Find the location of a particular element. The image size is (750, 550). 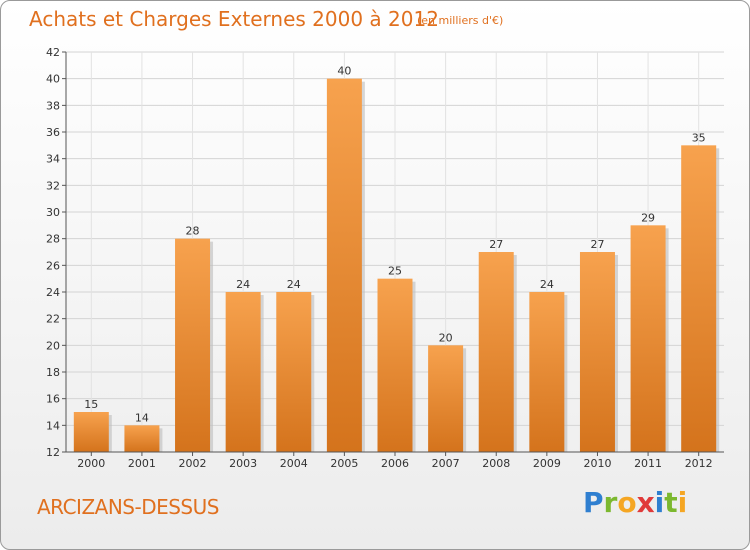

data-label: 15 is located at coordinates (91, 404).